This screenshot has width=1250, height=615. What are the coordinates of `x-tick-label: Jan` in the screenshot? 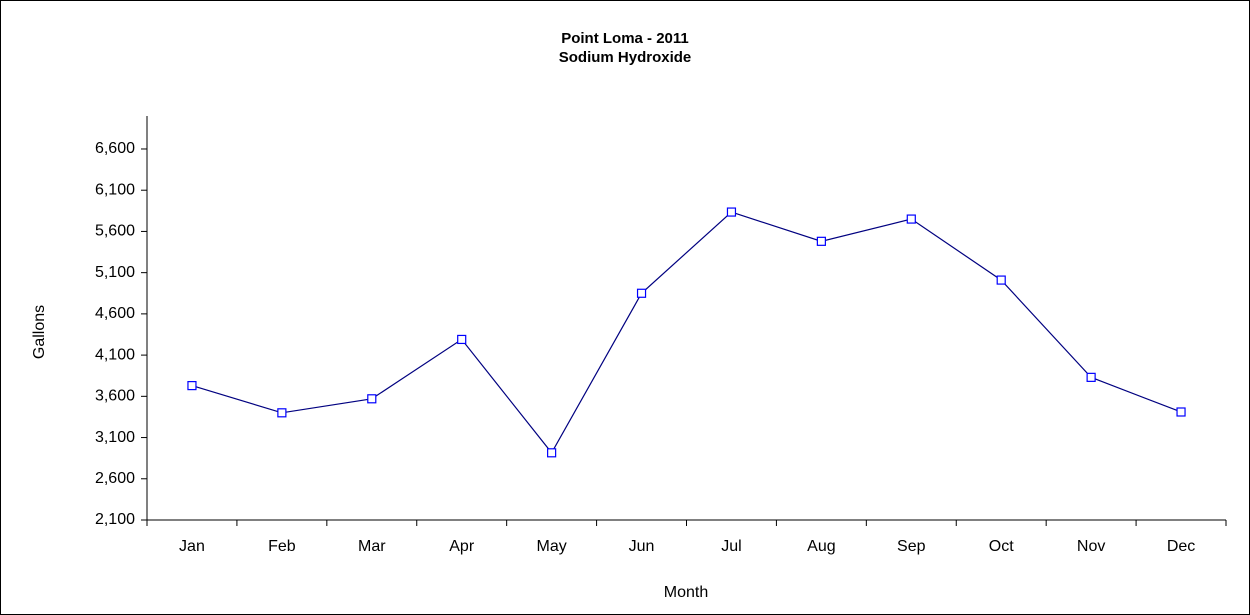 It's located at (192, 546).